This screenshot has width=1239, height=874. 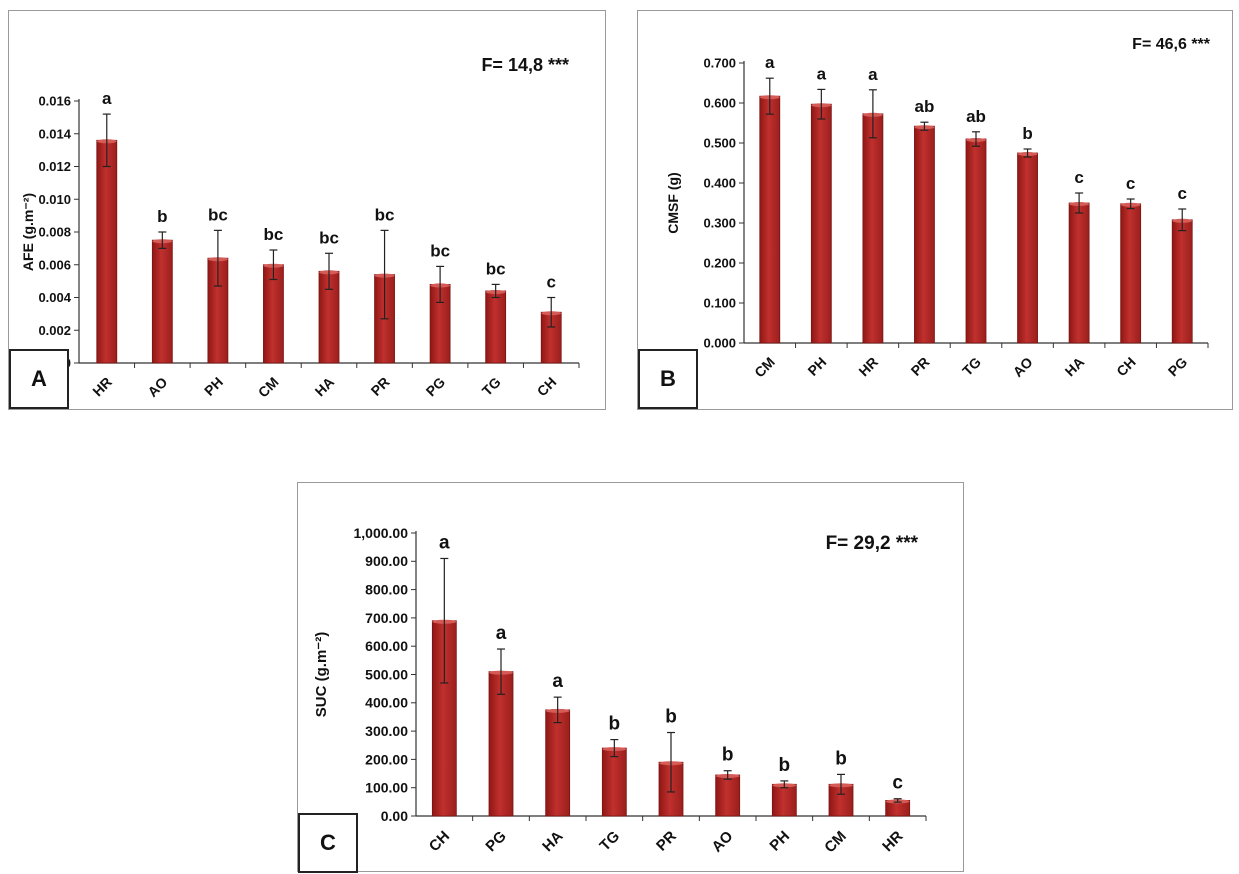 What do you see at coordinates (719, 63) in the screenshot?
I see `y-tick-label: 0.700` at bounding box center [719, 63].